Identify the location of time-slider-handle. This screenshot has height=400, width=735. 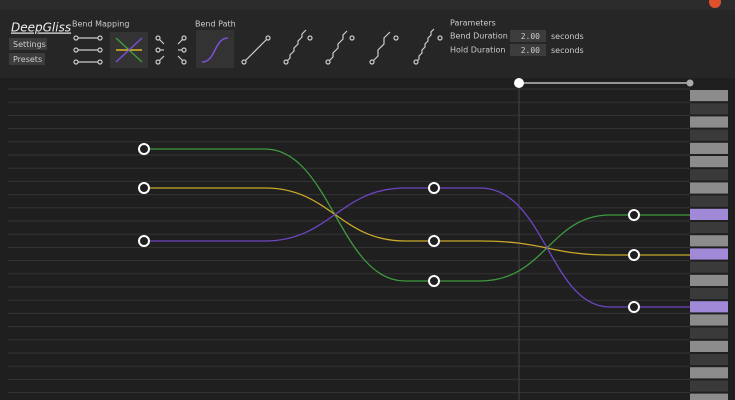
(519, 83).